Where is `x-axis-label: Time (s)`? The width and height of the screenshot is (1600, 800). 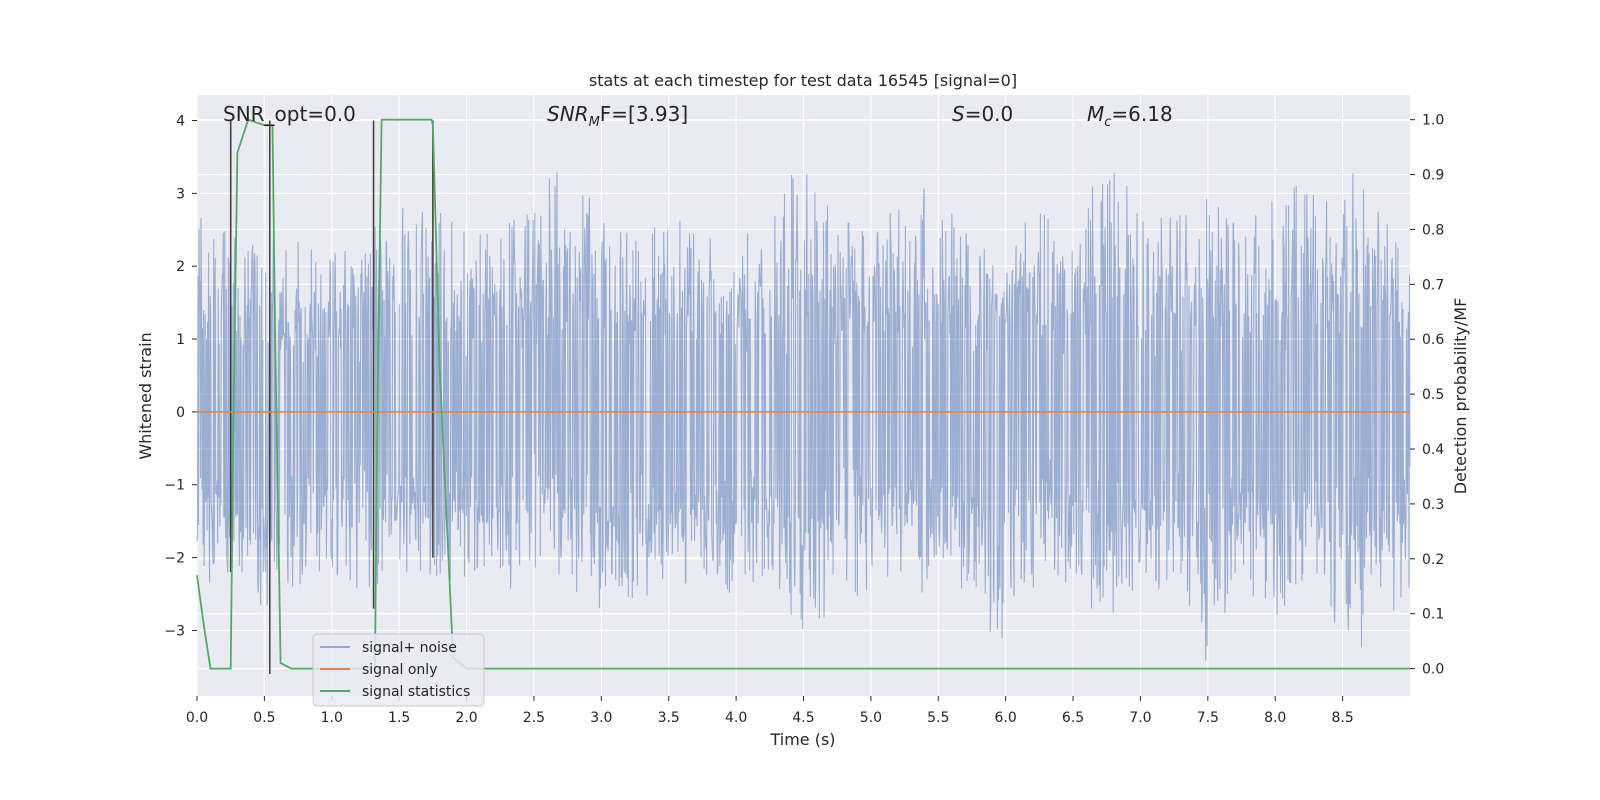 x-axis-label: Time (s) is located at coordinates (802, 739).